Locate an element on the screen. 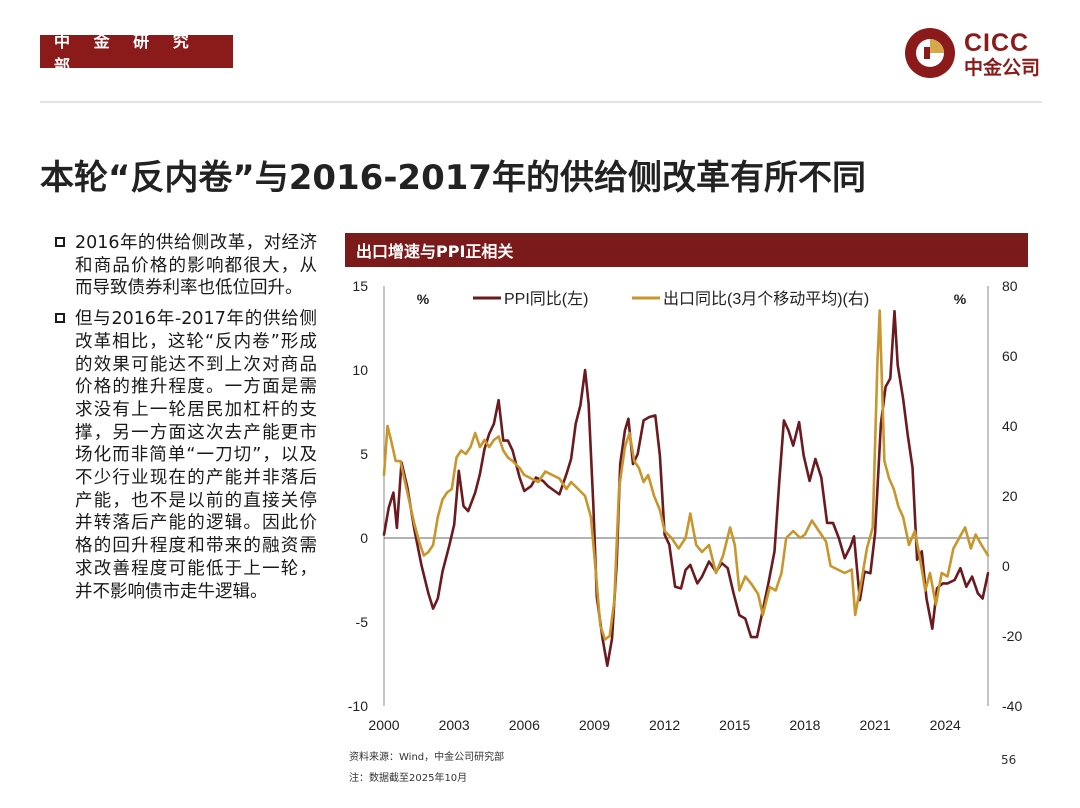 This screenshot has height=808, width=1080. header-divider is located at coordinates (541, 102).